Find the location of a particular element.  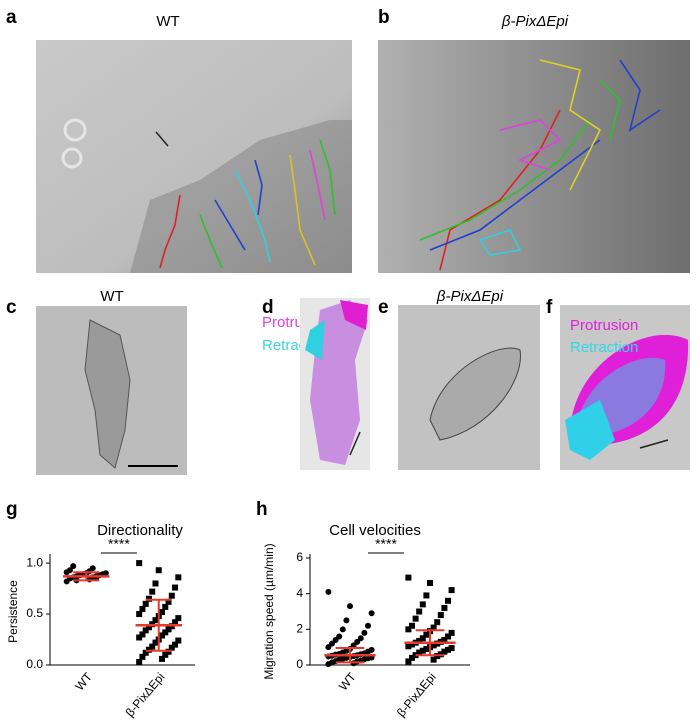

legend-entry: Protrusion is located at coordinates (604, 325).